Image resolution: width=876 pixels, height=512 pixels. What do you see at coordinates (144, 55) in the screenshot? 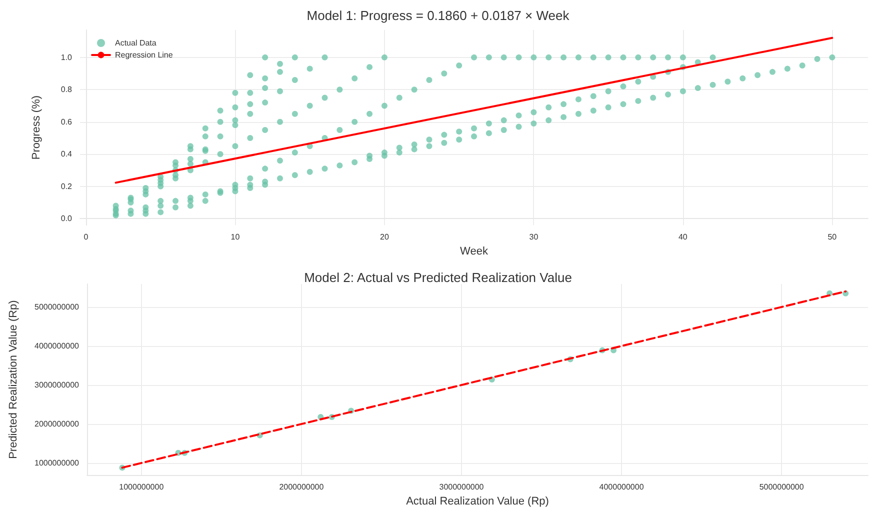
I see `legend-label: Regression Line` at bounding box center [144, 55].